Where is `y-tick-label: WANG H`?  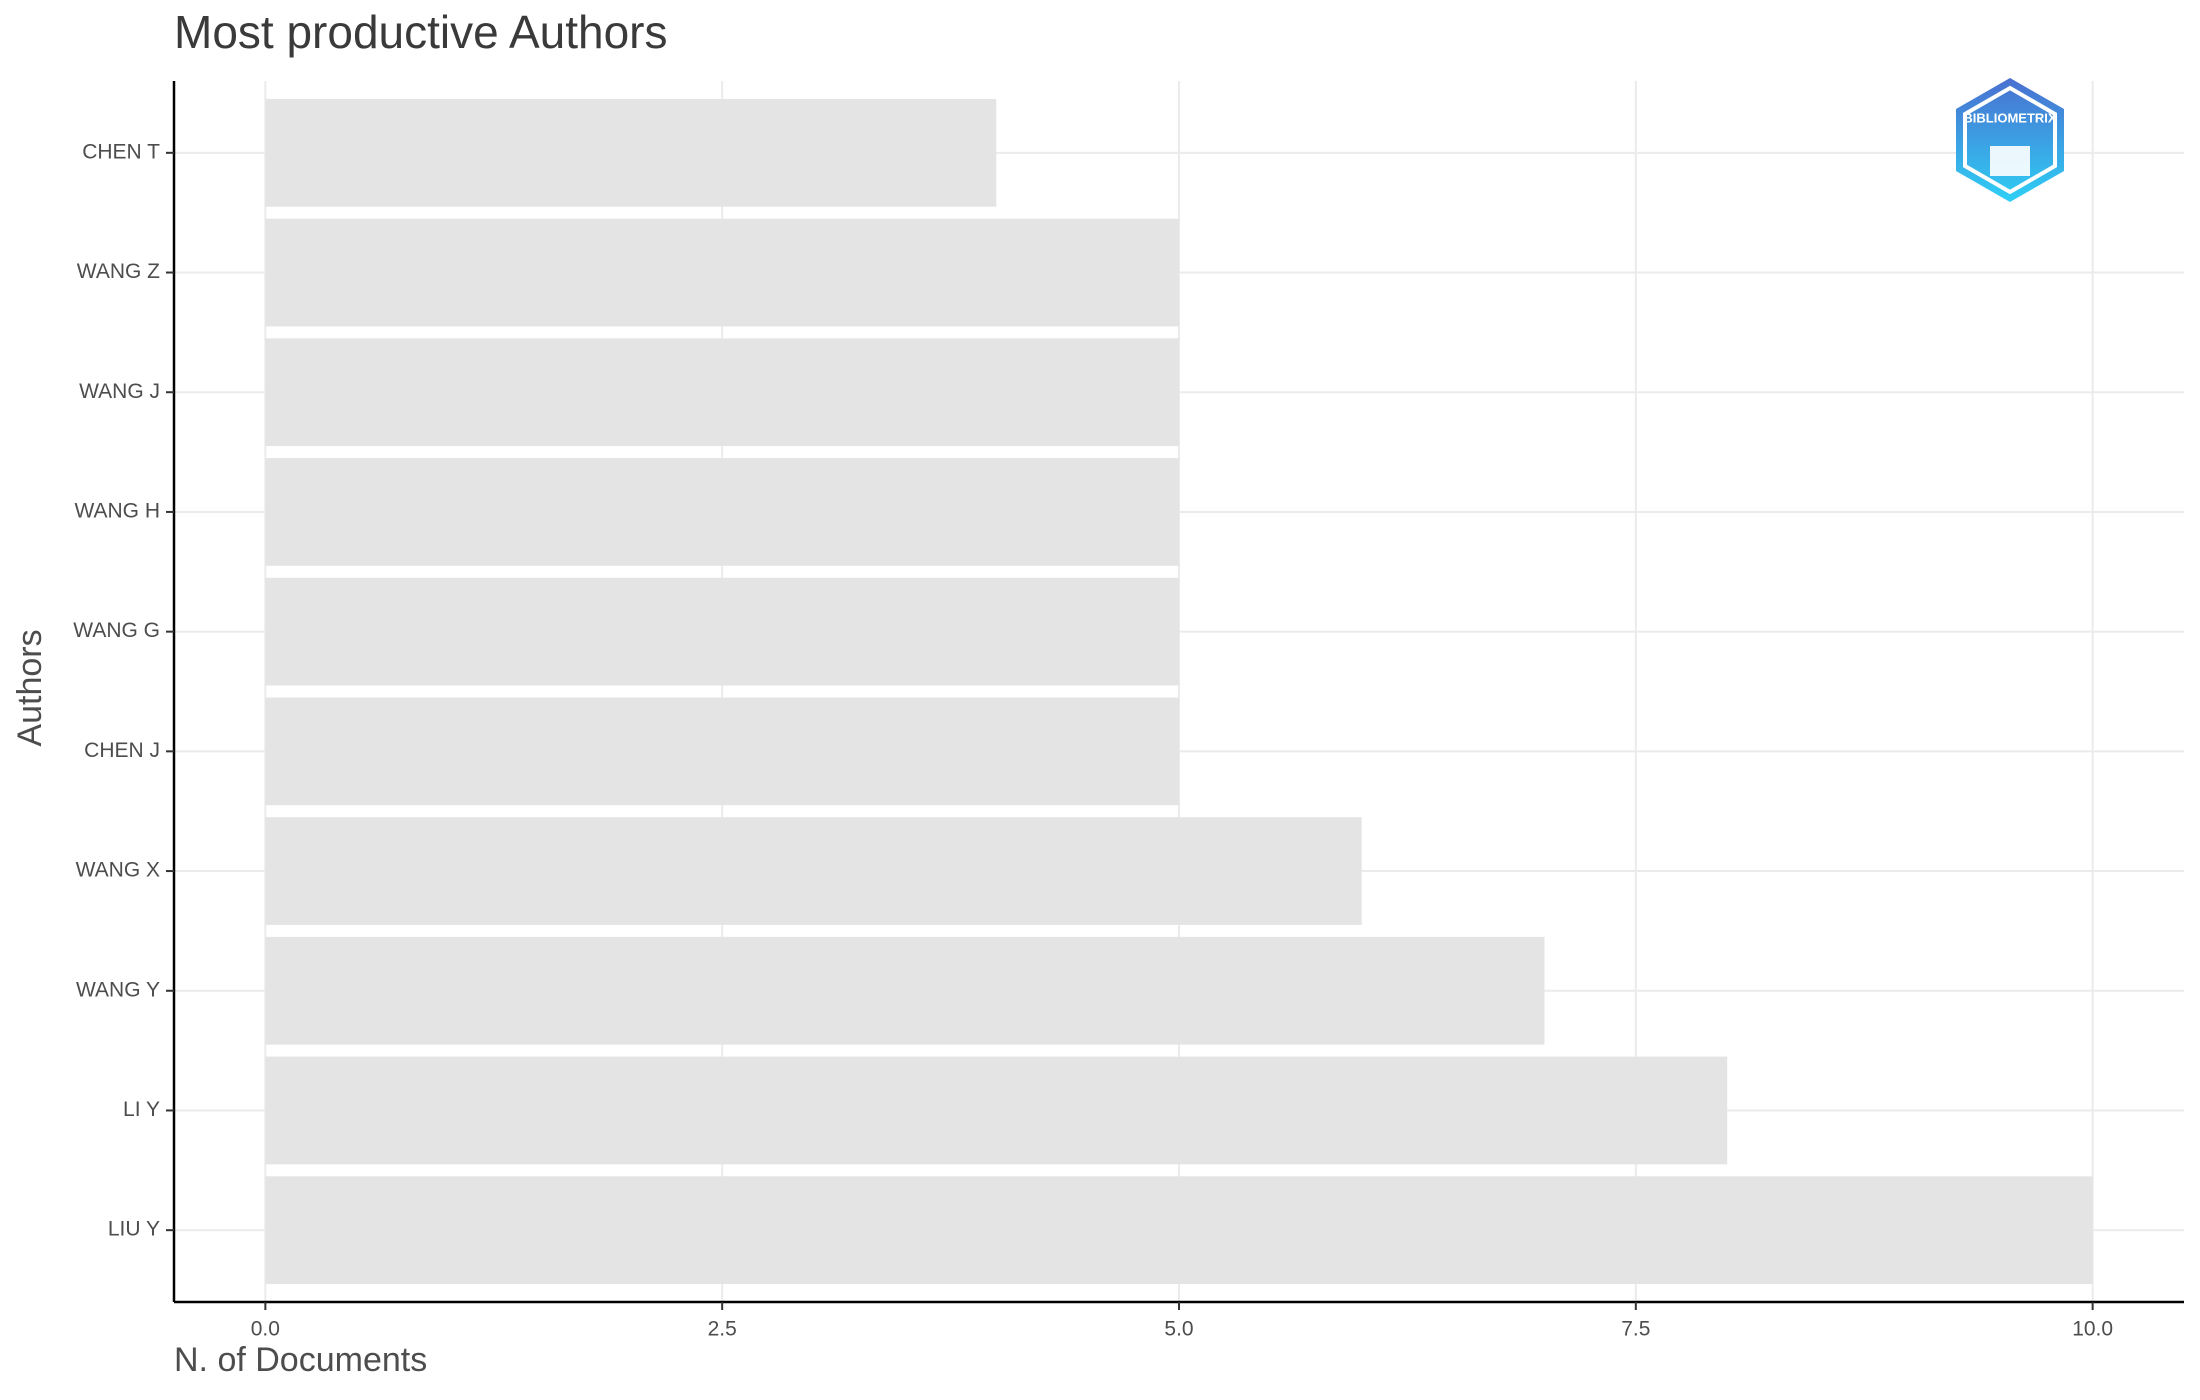
y-tick-label: WANG H is located at coordinates (117, 510).